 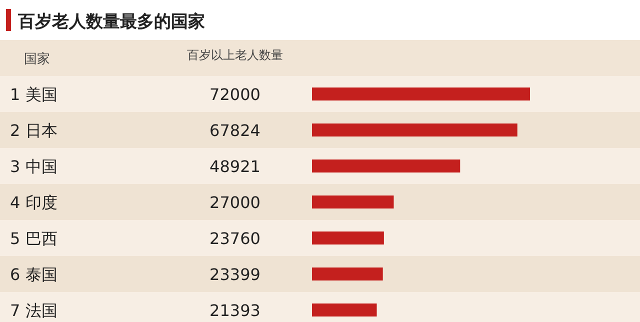 What do you see at coordinates (235, 238) in the screenshot?
I see `data-label: 23760` at bounding box center [235, 238].